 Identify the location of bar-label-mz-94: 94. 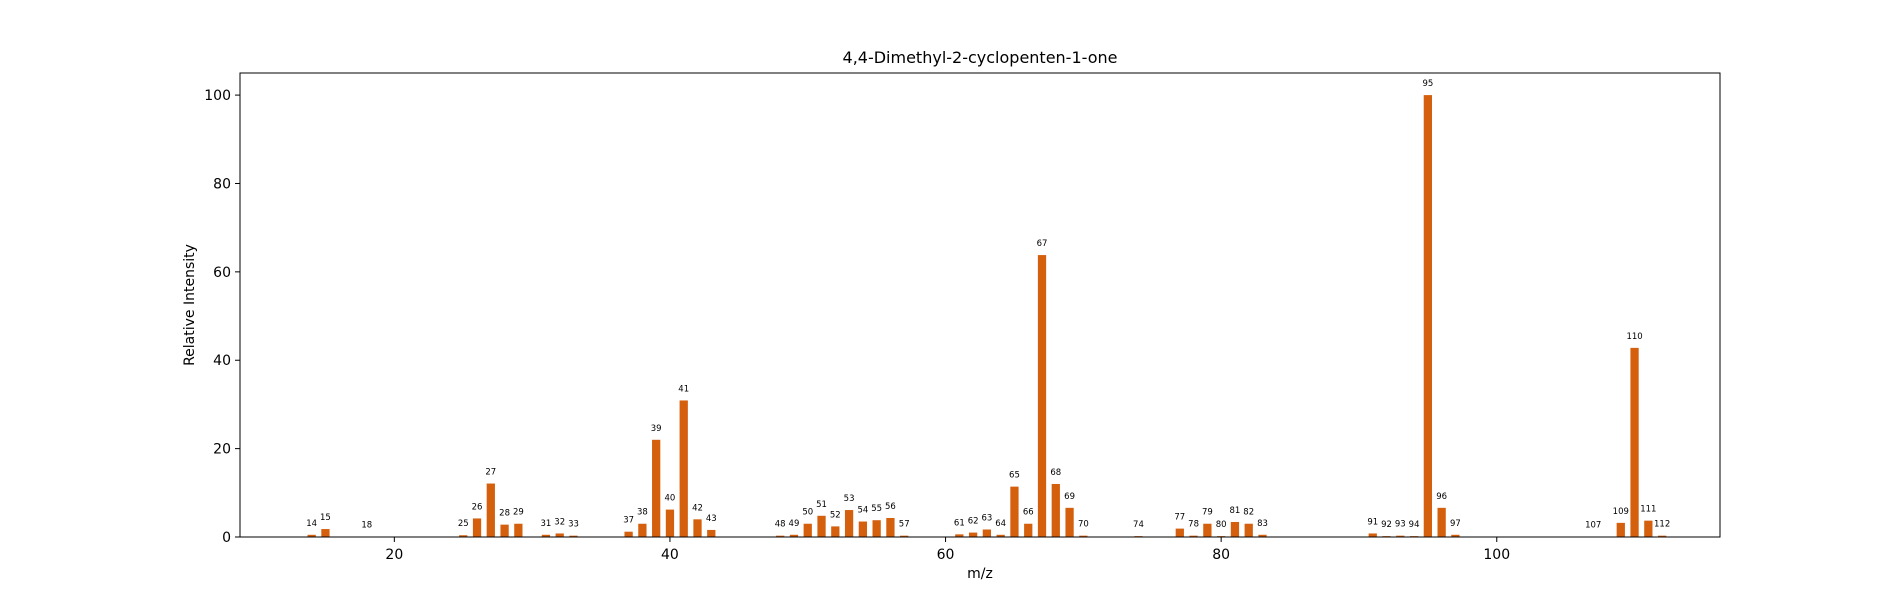
(1414, 525).